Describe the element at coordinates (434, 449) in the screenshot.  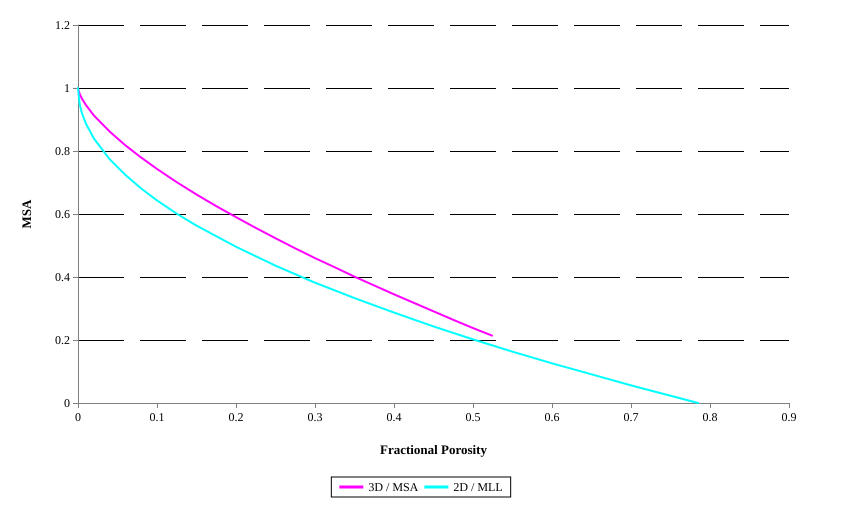
I see `x-axis-title: Fractional Porosity` at that location.